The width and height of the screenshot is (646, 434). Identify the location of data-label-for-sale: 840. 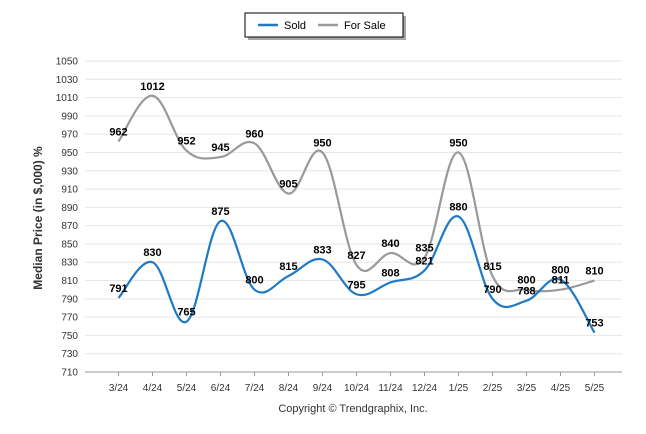
(390, 244).